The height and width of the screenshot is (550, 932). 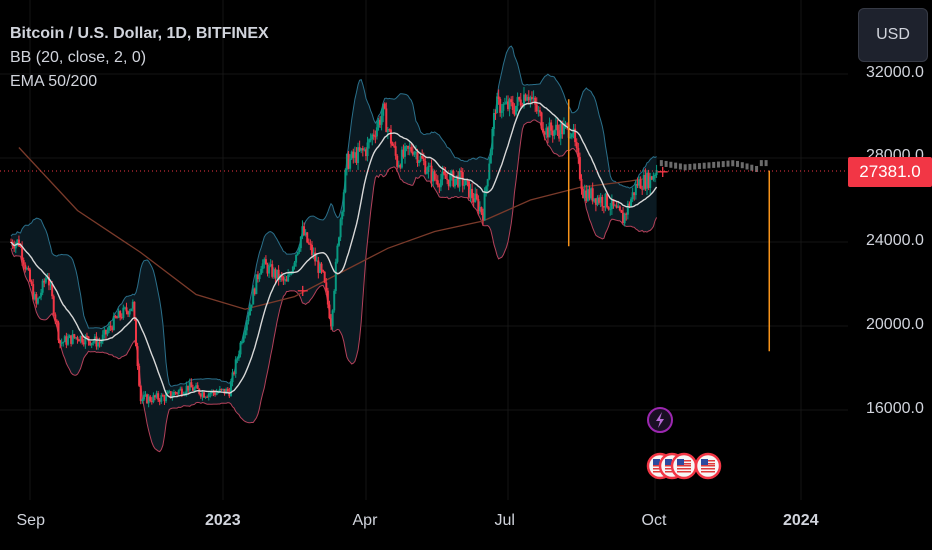 I want to click on marker-cross: +, so click(x=662, y=171).